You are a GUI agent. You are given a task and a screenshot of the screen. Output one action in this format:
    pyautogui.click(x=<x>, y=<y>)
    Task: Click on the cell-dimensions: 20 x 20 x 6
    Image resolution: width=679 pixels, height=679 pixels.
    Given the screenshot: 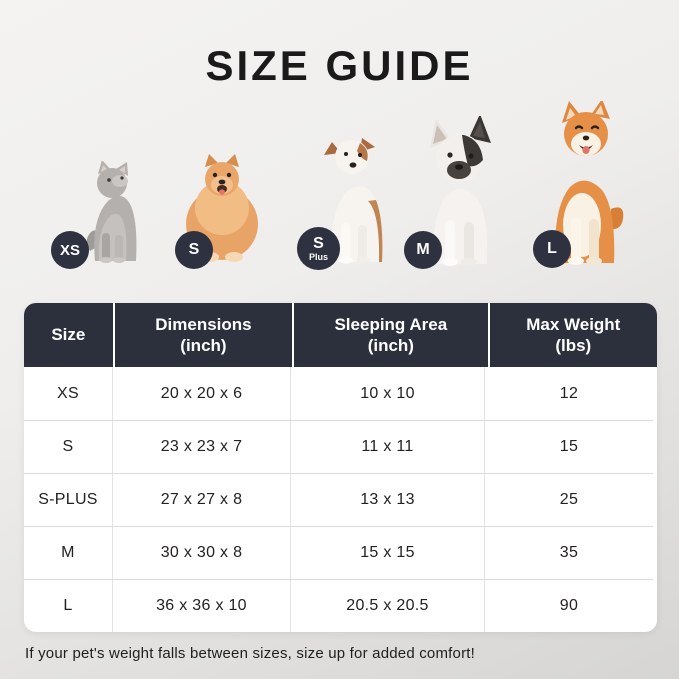 What is the action you would take?
    pyautogui.click(x=202, y=393)
    